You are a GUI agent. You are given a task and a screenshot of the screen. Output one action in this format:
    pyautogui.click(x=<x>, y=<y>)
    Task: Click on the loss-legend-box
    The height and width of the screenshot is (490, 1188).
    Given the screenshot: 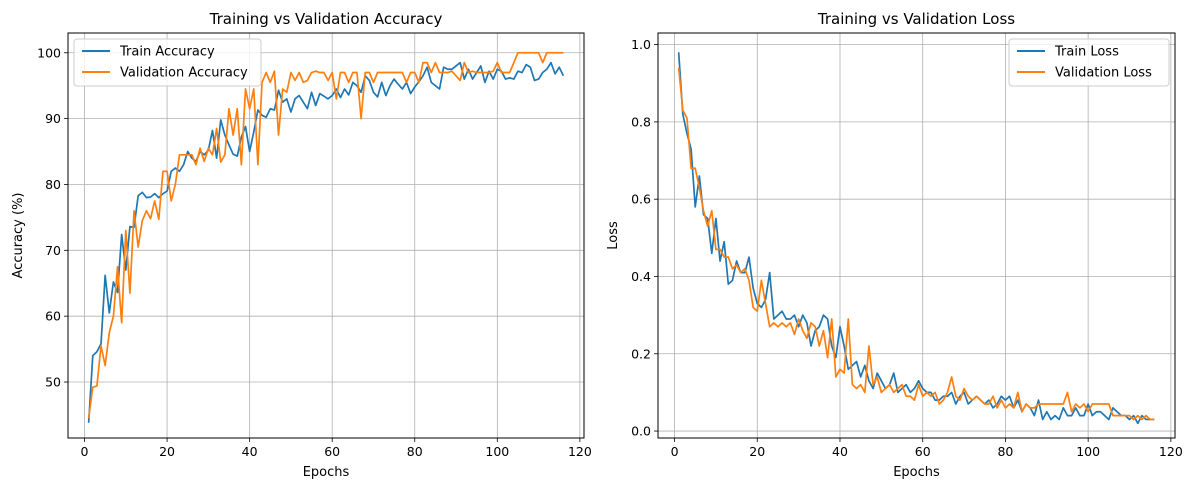 What is the action you would take?
    pyautogui.click(x=1089, y=62)
    